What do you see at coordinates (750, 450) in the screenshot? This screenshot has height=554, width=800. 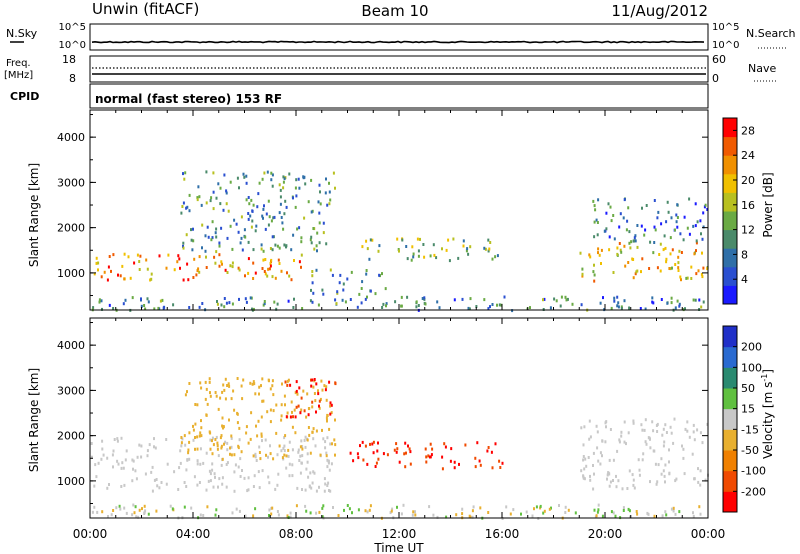 I see `colorbar-tick-label: -50` at bounding box center [750, 450].